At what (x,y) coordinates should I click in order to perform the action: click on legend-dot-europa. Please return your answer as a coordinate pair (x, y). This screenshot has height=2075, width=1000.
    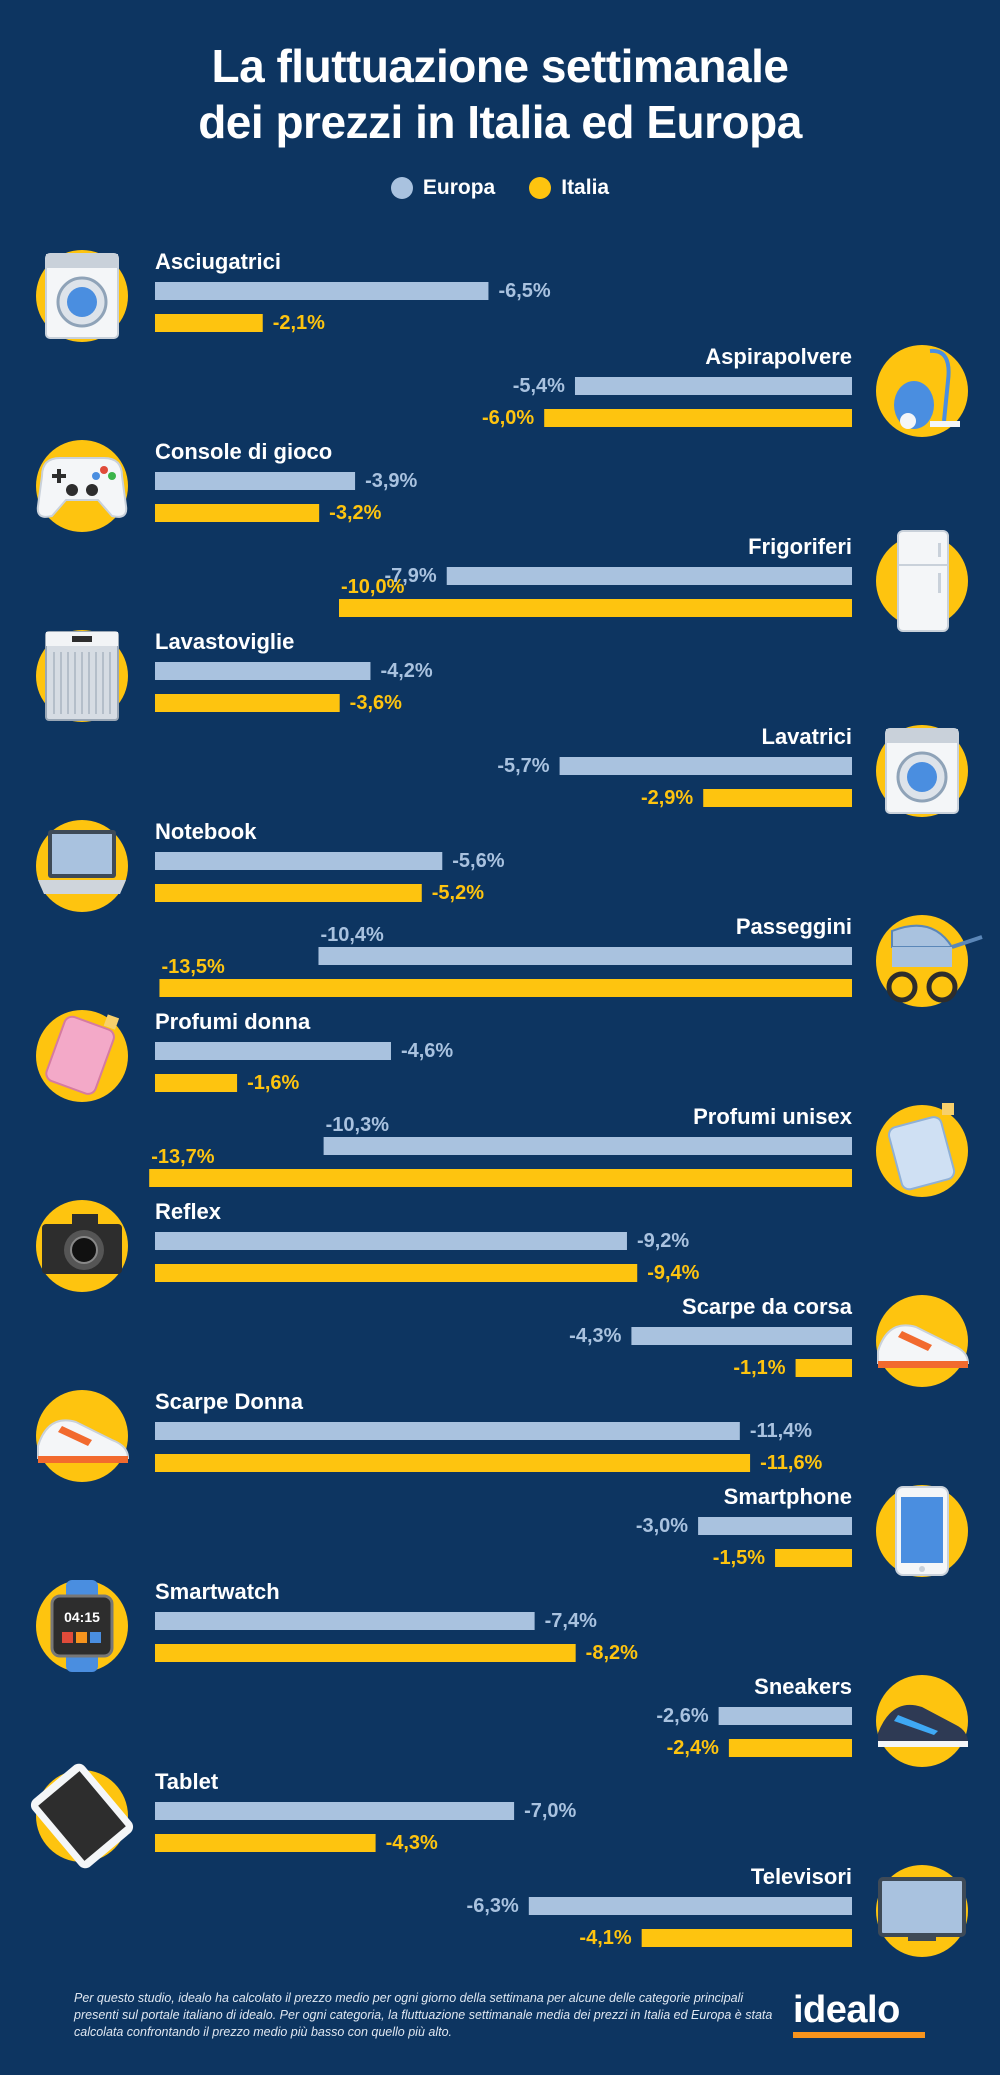
    Looking at the image, I should click on (401, 188).